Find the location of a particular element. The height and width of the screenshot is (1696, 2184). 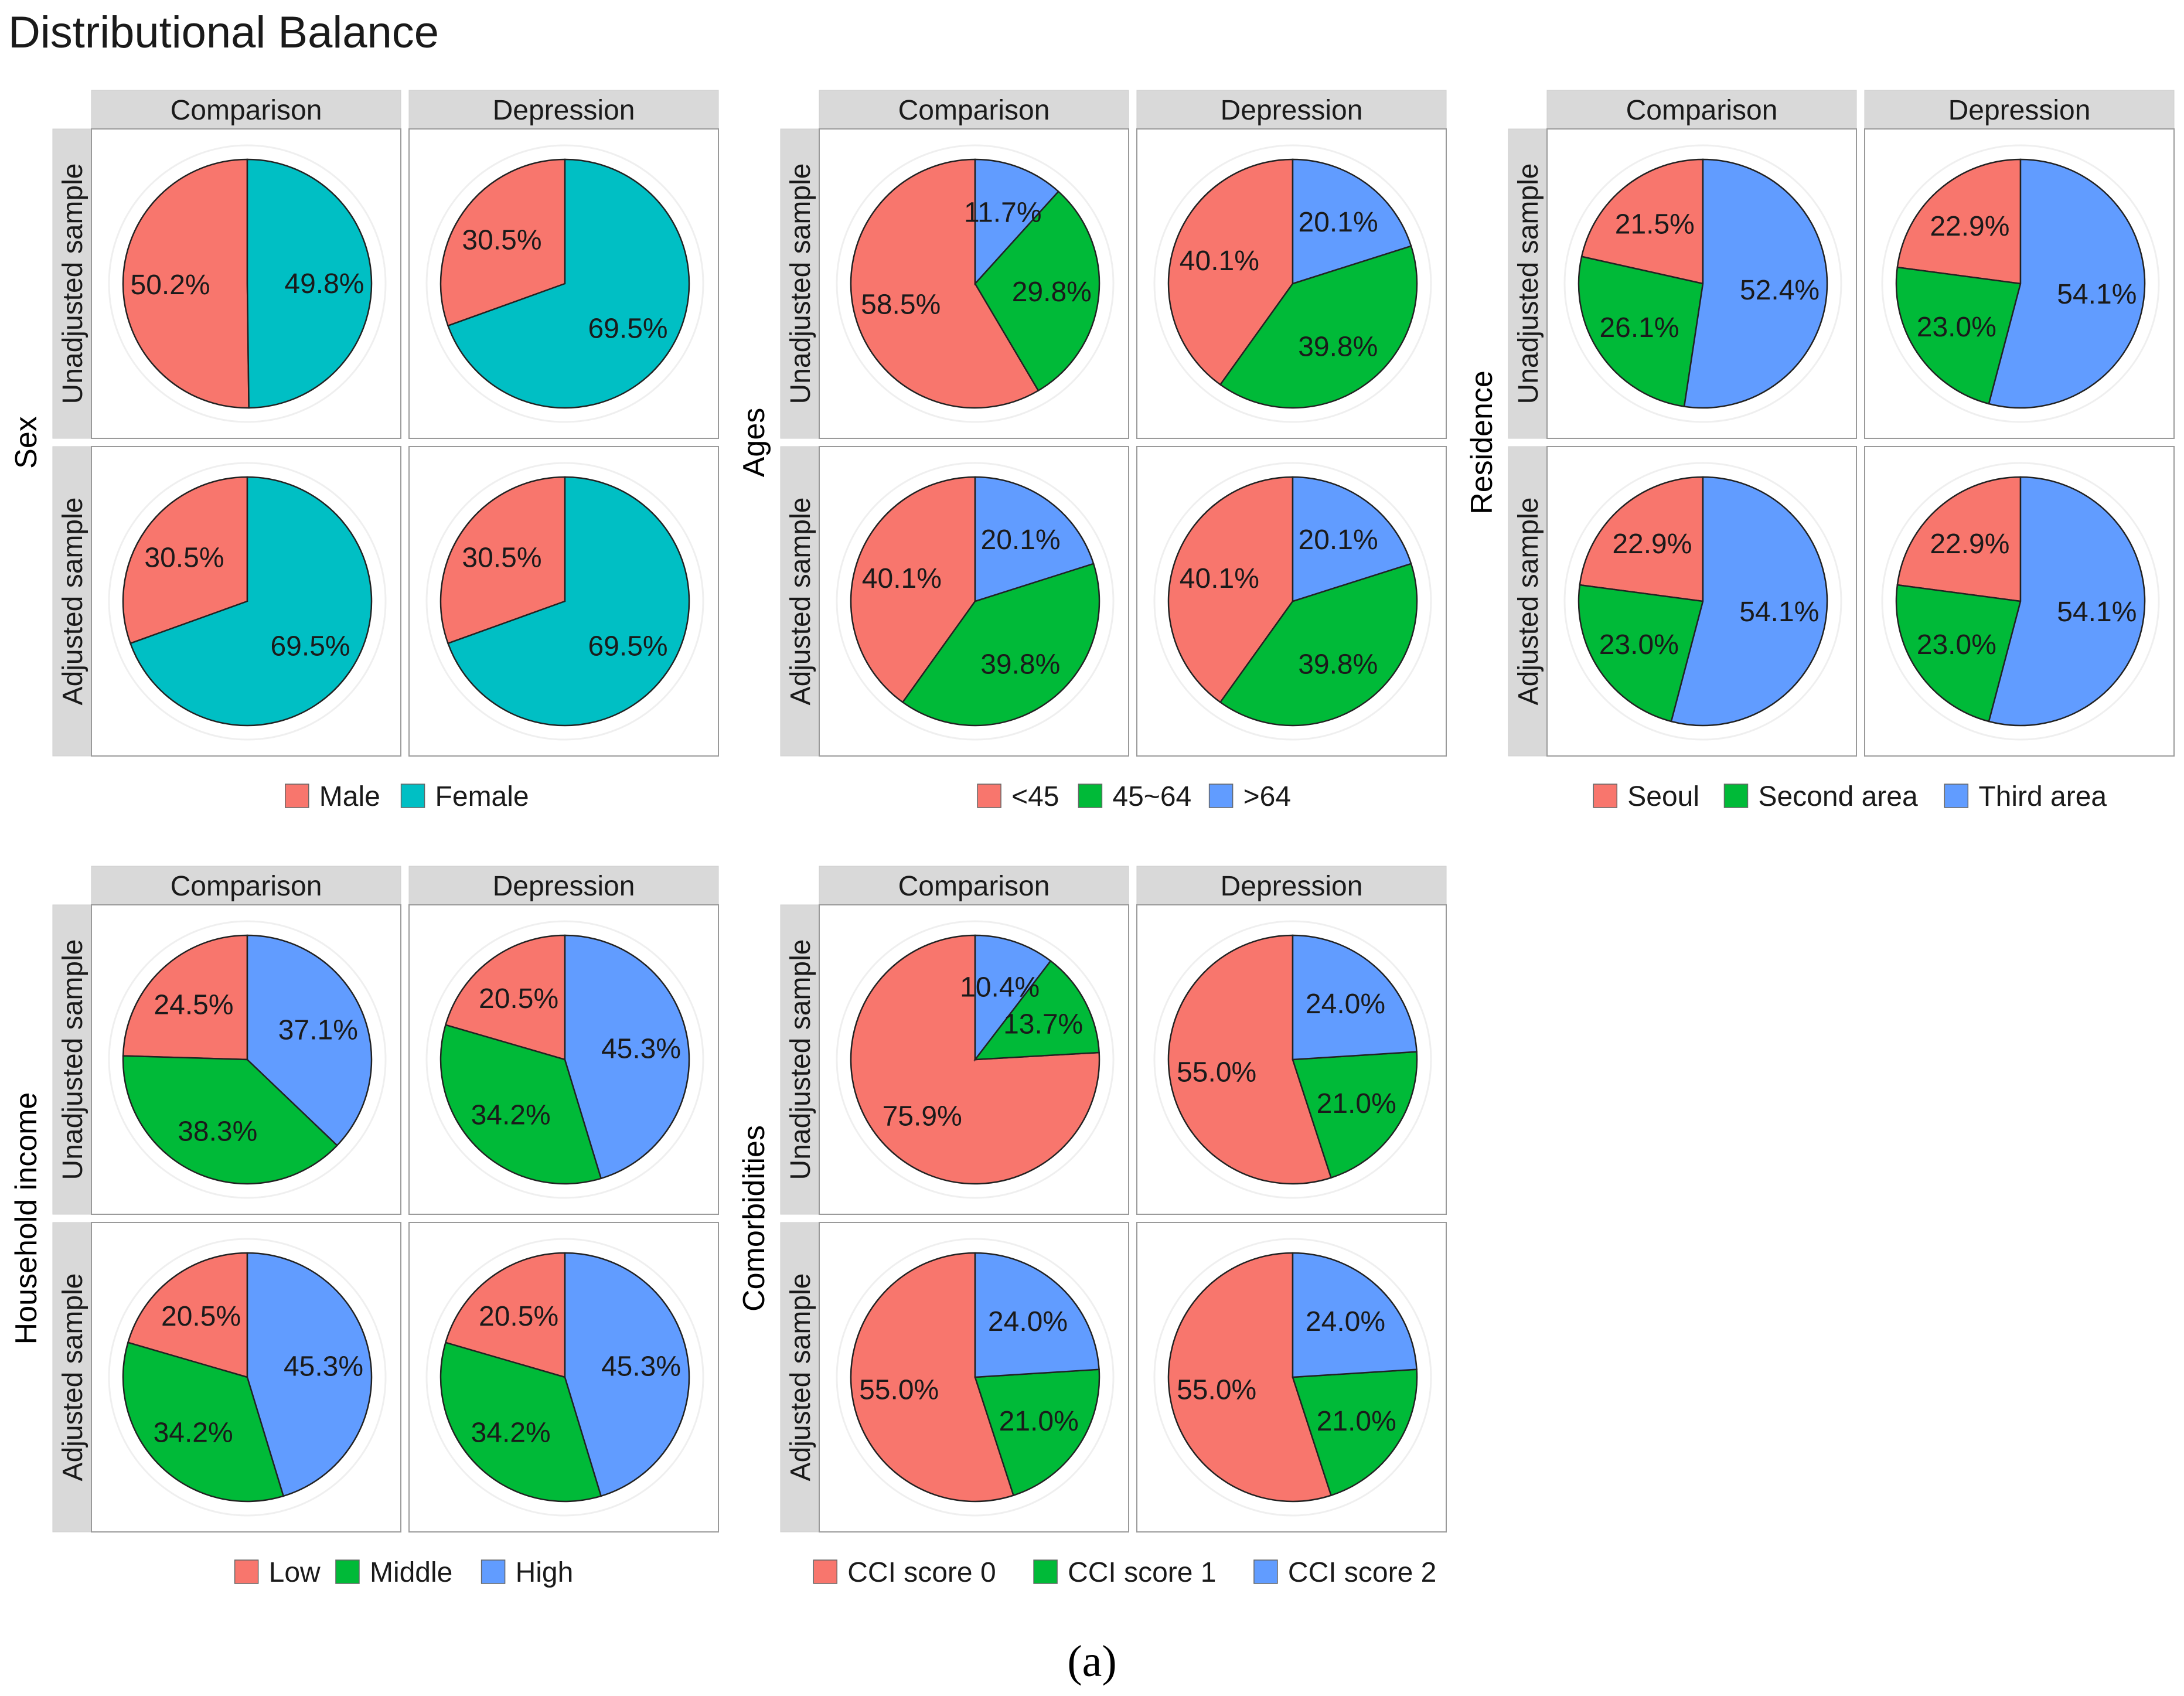

legend-label-cci-score-1: CCI score 1 is located at coordinates (1142, 1572).